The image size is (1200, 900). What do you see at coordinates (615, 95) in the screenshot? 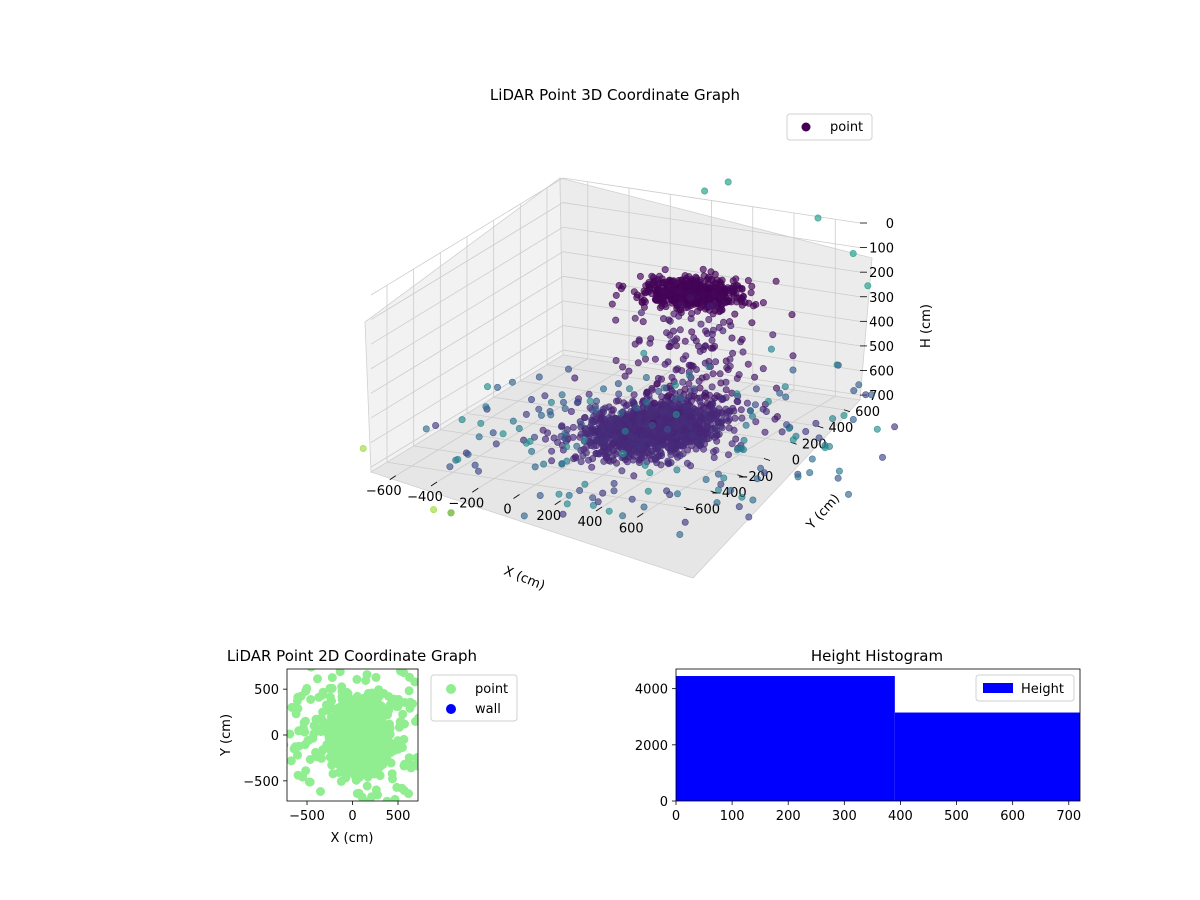
I see `chart-title-3d: LiDAR Point 3D Coordinate Graph` at bounding box center [615, 95].